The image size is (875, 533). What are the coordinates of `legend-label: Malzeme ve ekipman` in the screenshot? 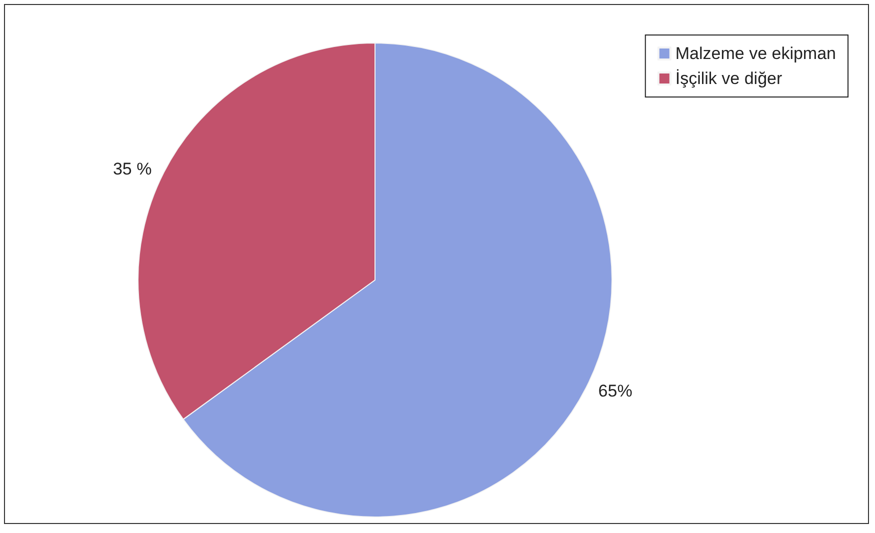 It's located at (755, 53).